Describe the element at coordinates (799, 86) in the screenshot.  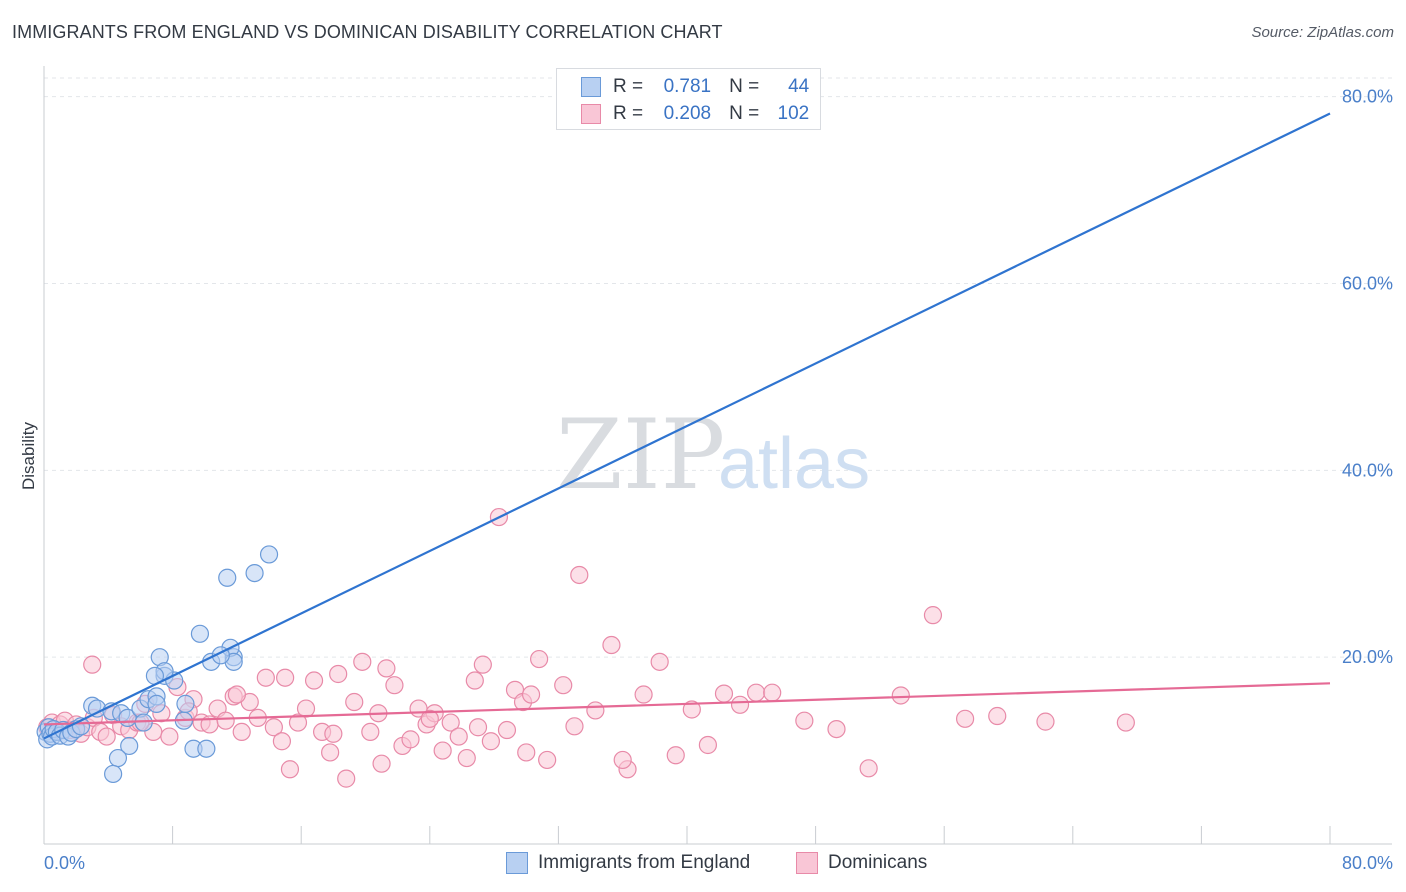
I see `legend-n-value: 44` at that location.